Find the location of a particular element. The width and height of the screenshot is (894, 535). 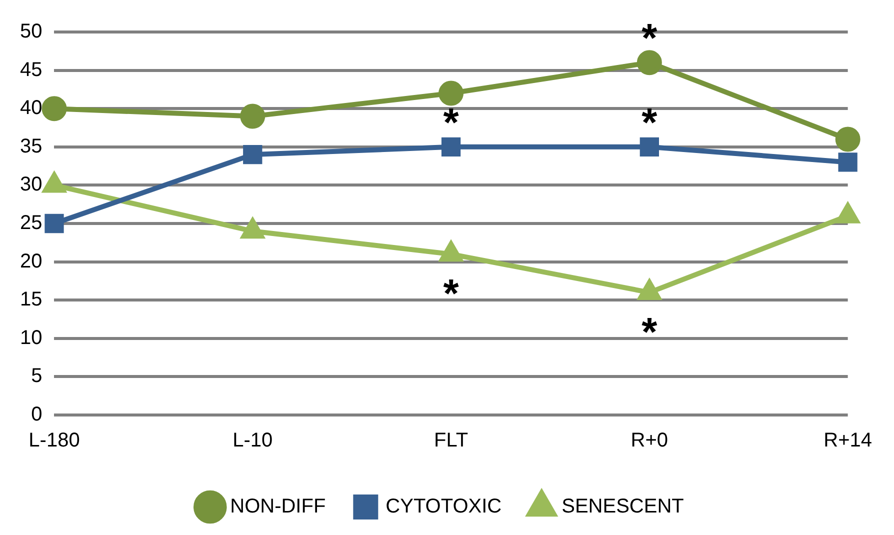

y-tick-label: 45 is located at coordinates (31, 69).